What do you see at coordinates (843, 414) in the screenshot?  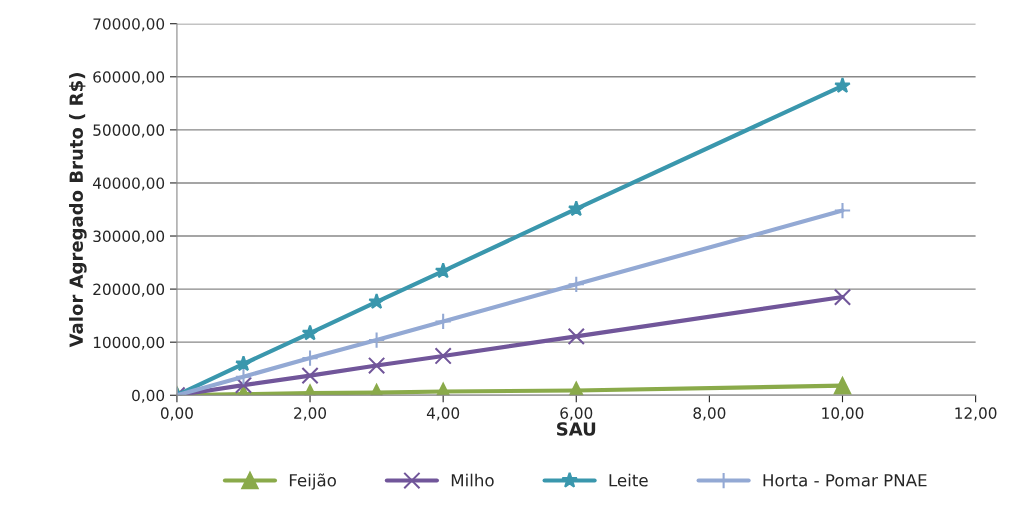 I see `x-tick-label: 10,00` at bounding box center [843, 414].